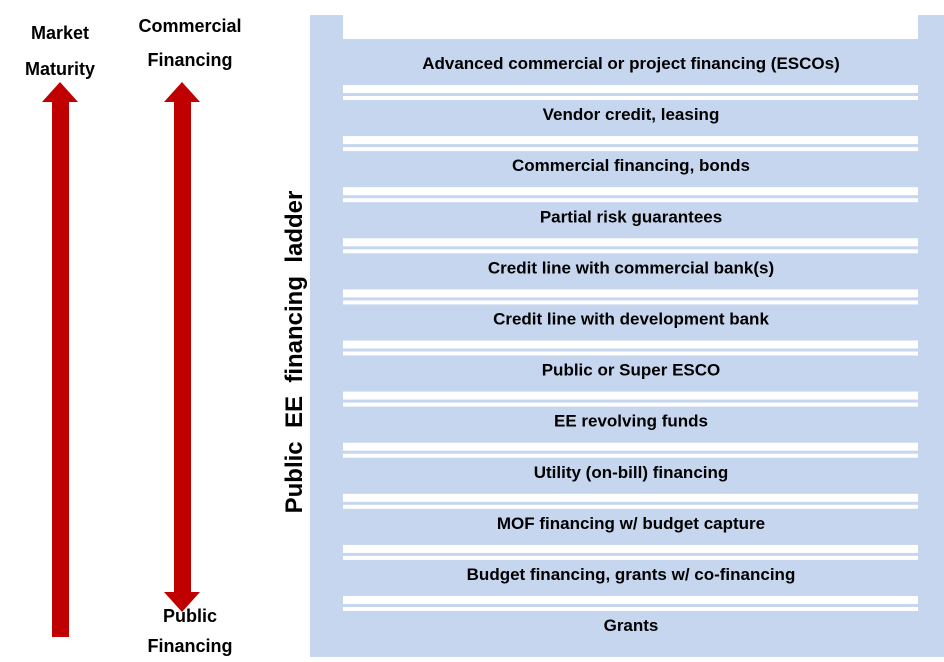 Image resolution: width=944 pixels, height=662 pixels. What do you see at coordinates (631, 523) in the screenshot?
I see `rung-label: MOF financing w/ budget capture` at bounding box center [631, 523].